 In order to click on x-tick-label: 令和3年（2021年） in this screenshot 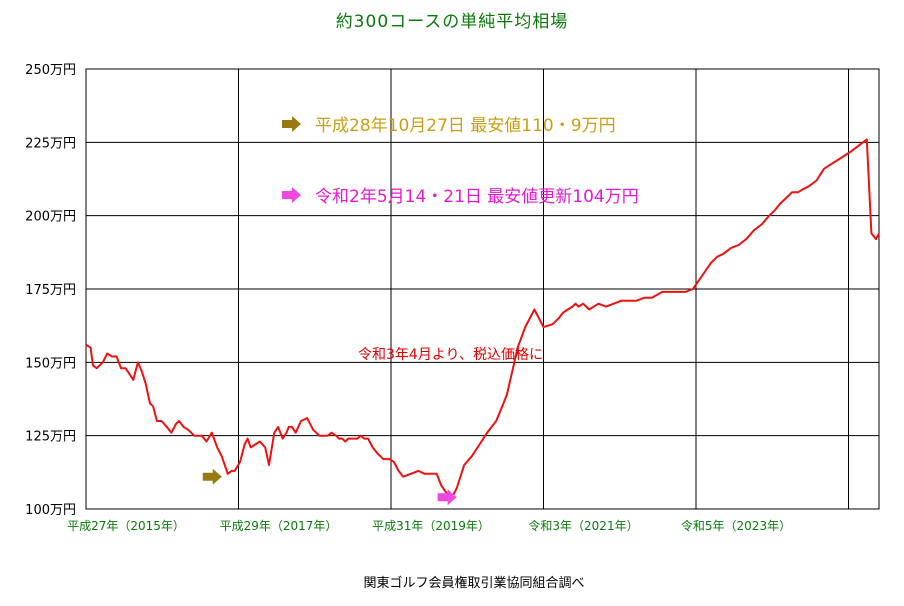, I will do `click(583, 525)`.